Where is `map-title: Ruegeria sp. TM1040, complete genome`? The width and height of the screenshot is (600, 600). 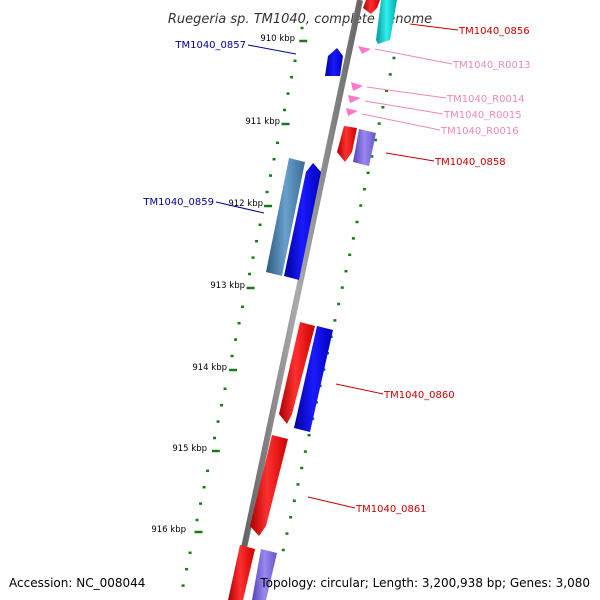 map-title: Ruegeria sp. TM1040, complete genome is located at coordinates (300, 19).